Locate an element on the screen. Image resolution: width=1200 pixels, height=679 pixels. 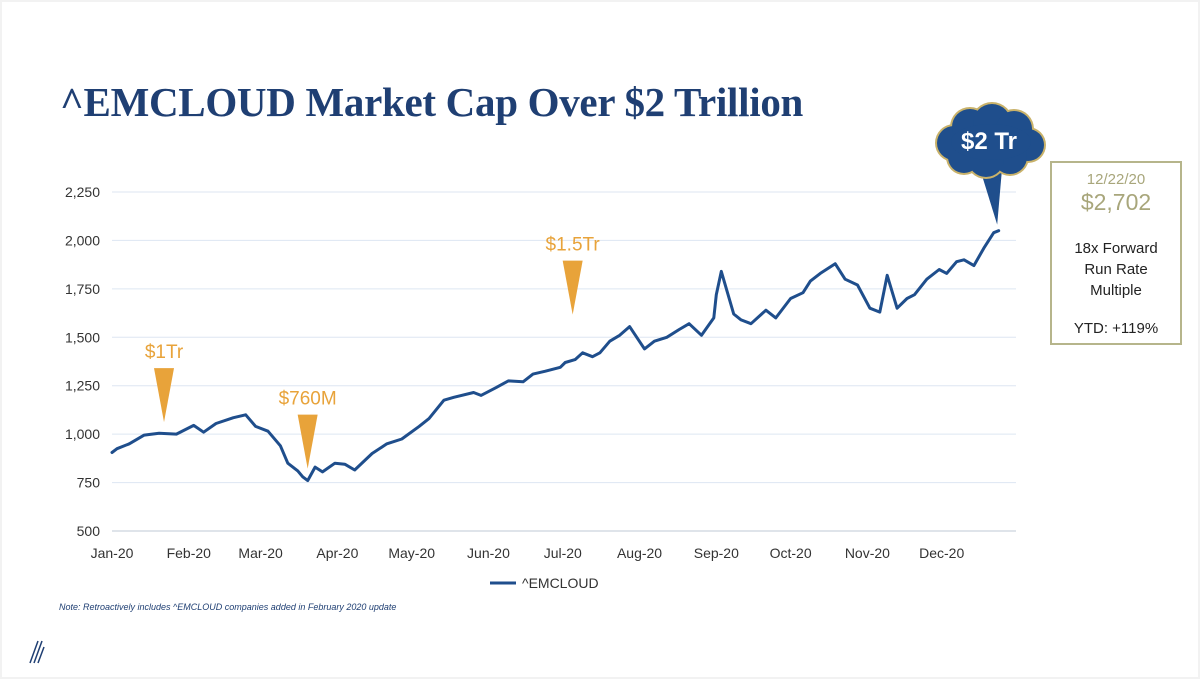
info-description-line: Run Rate is located at coordinates (1116, 269).